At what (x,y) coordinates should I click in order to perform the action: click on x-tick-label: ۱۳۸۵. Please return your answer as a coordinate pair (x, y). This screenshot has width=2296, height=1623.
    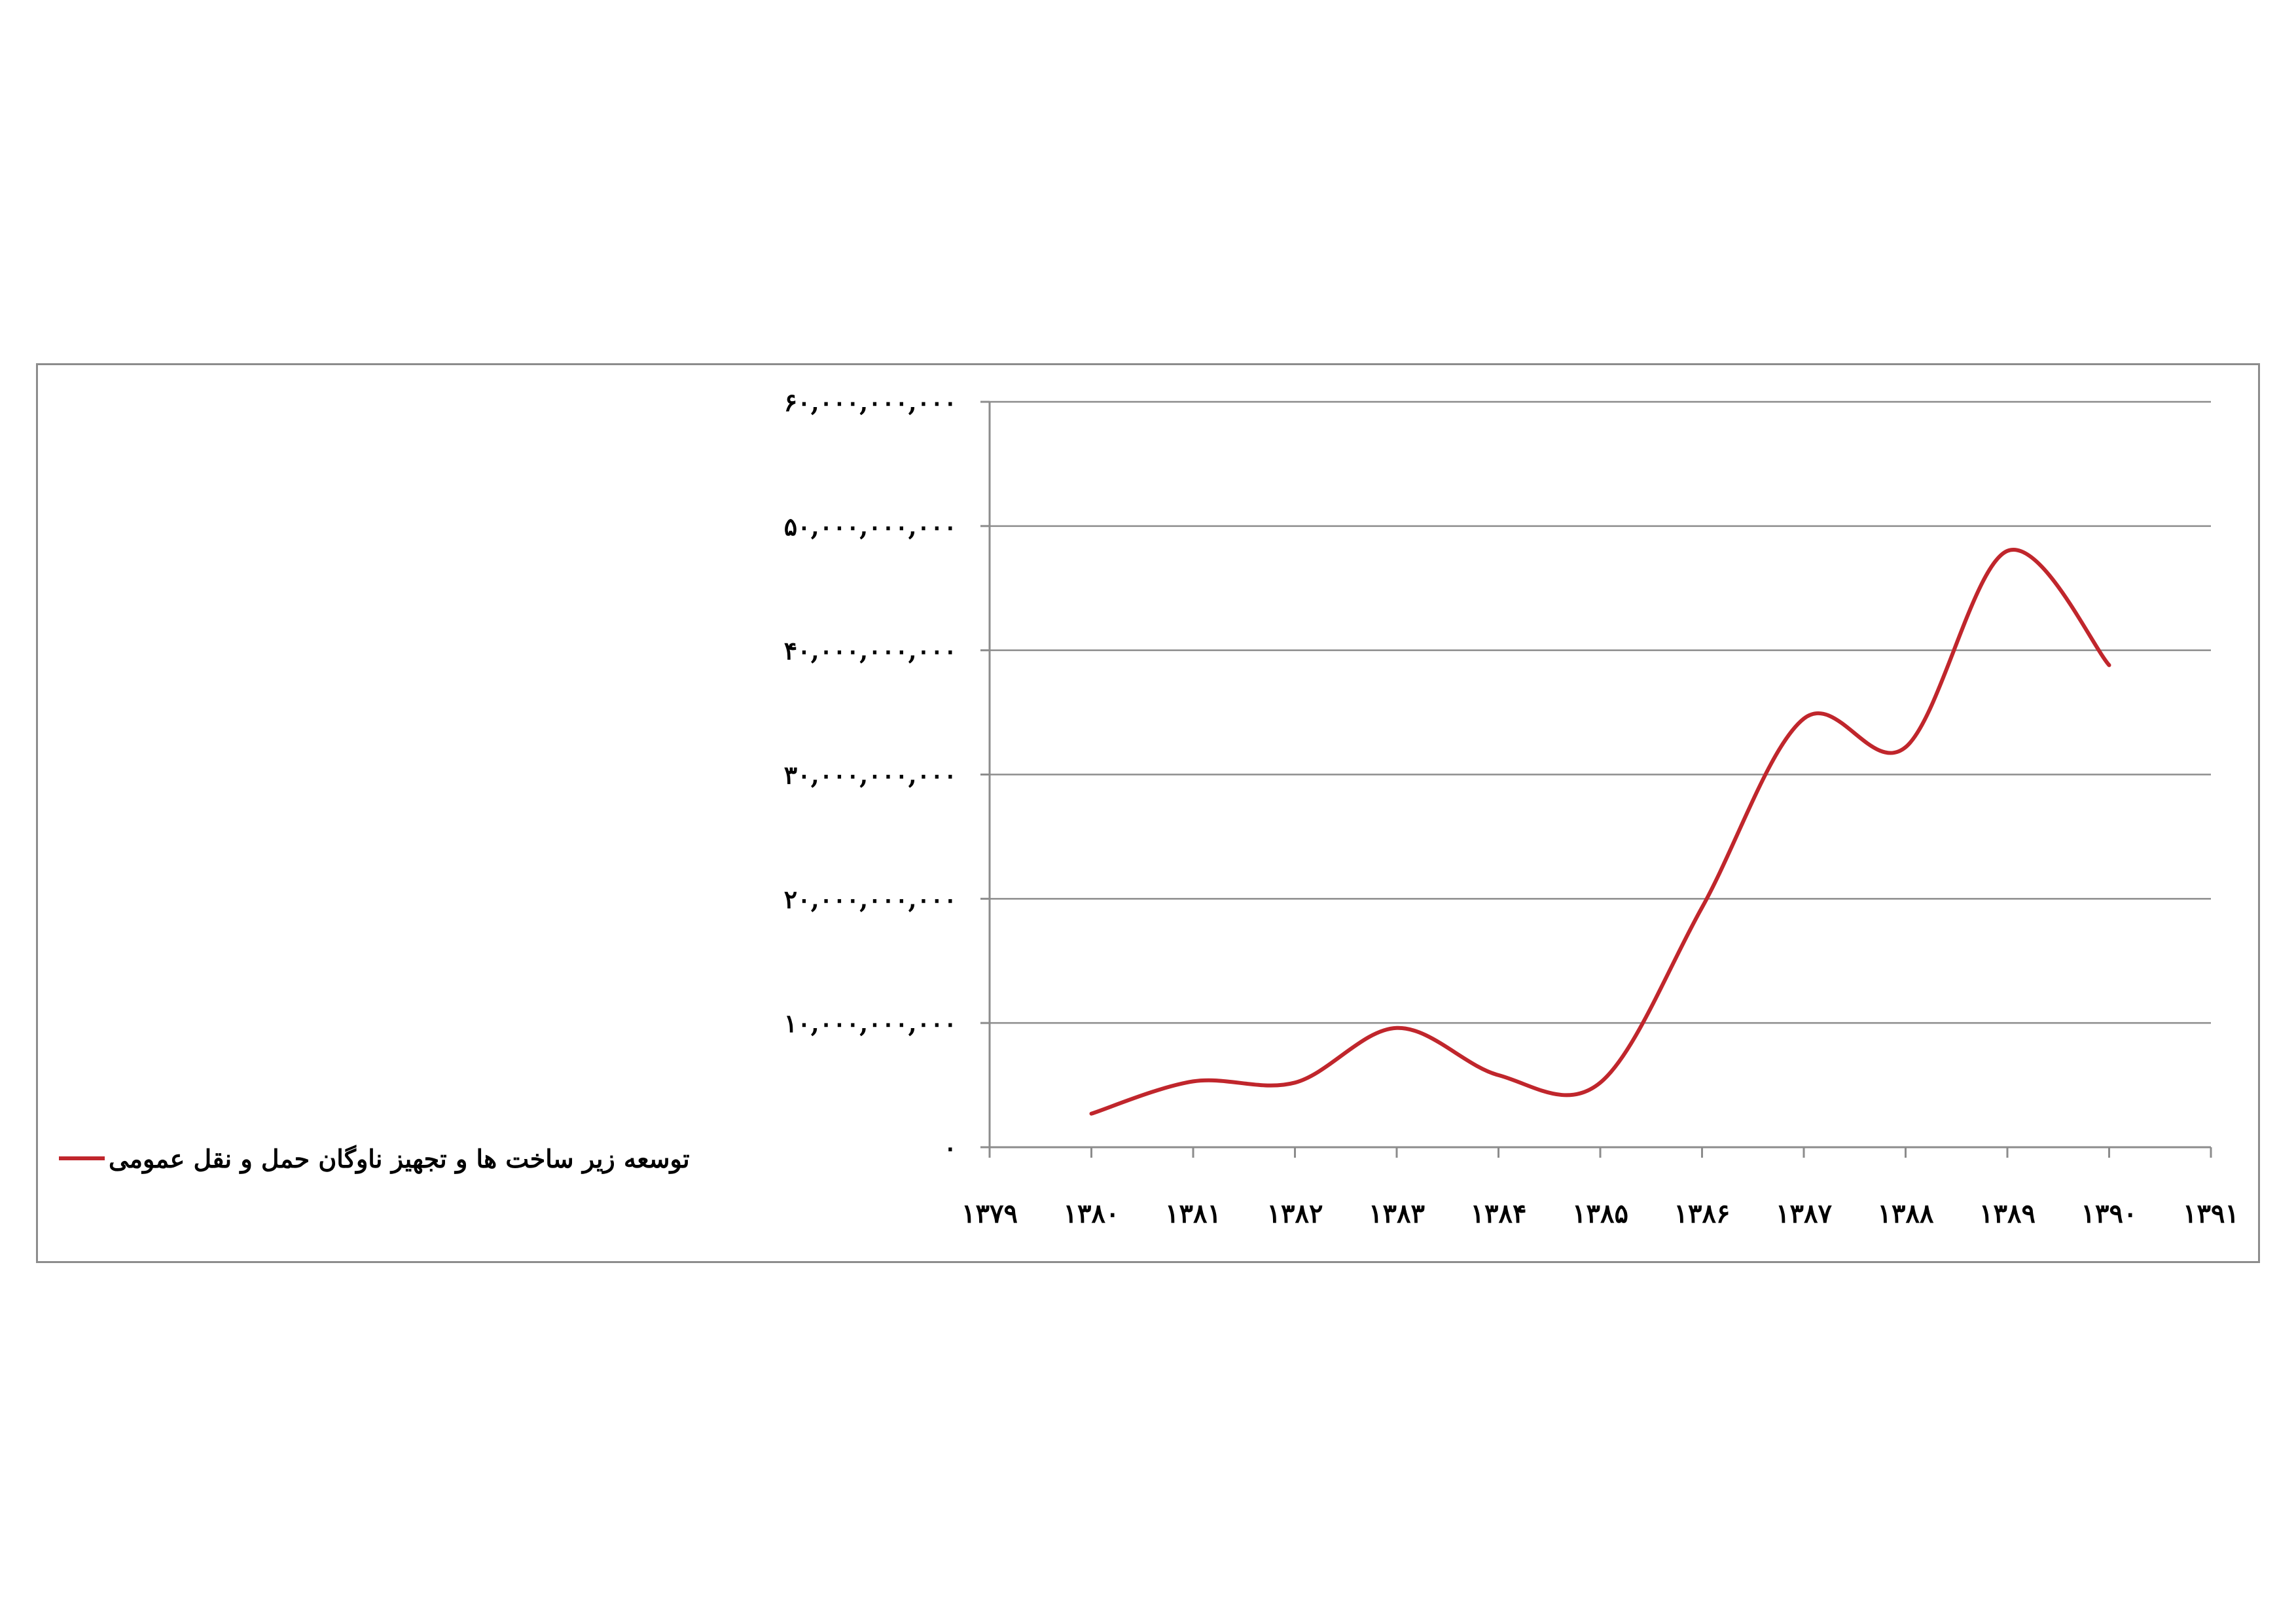
    Looking at the image, I should click on (1600, 1213).